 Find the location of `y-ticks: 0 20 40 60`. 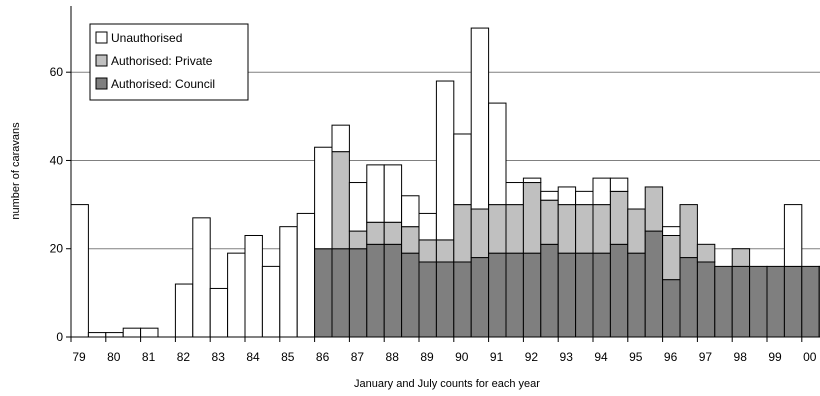

y-ticks: 0 20 40 60 is located at coordinates (60, 204).